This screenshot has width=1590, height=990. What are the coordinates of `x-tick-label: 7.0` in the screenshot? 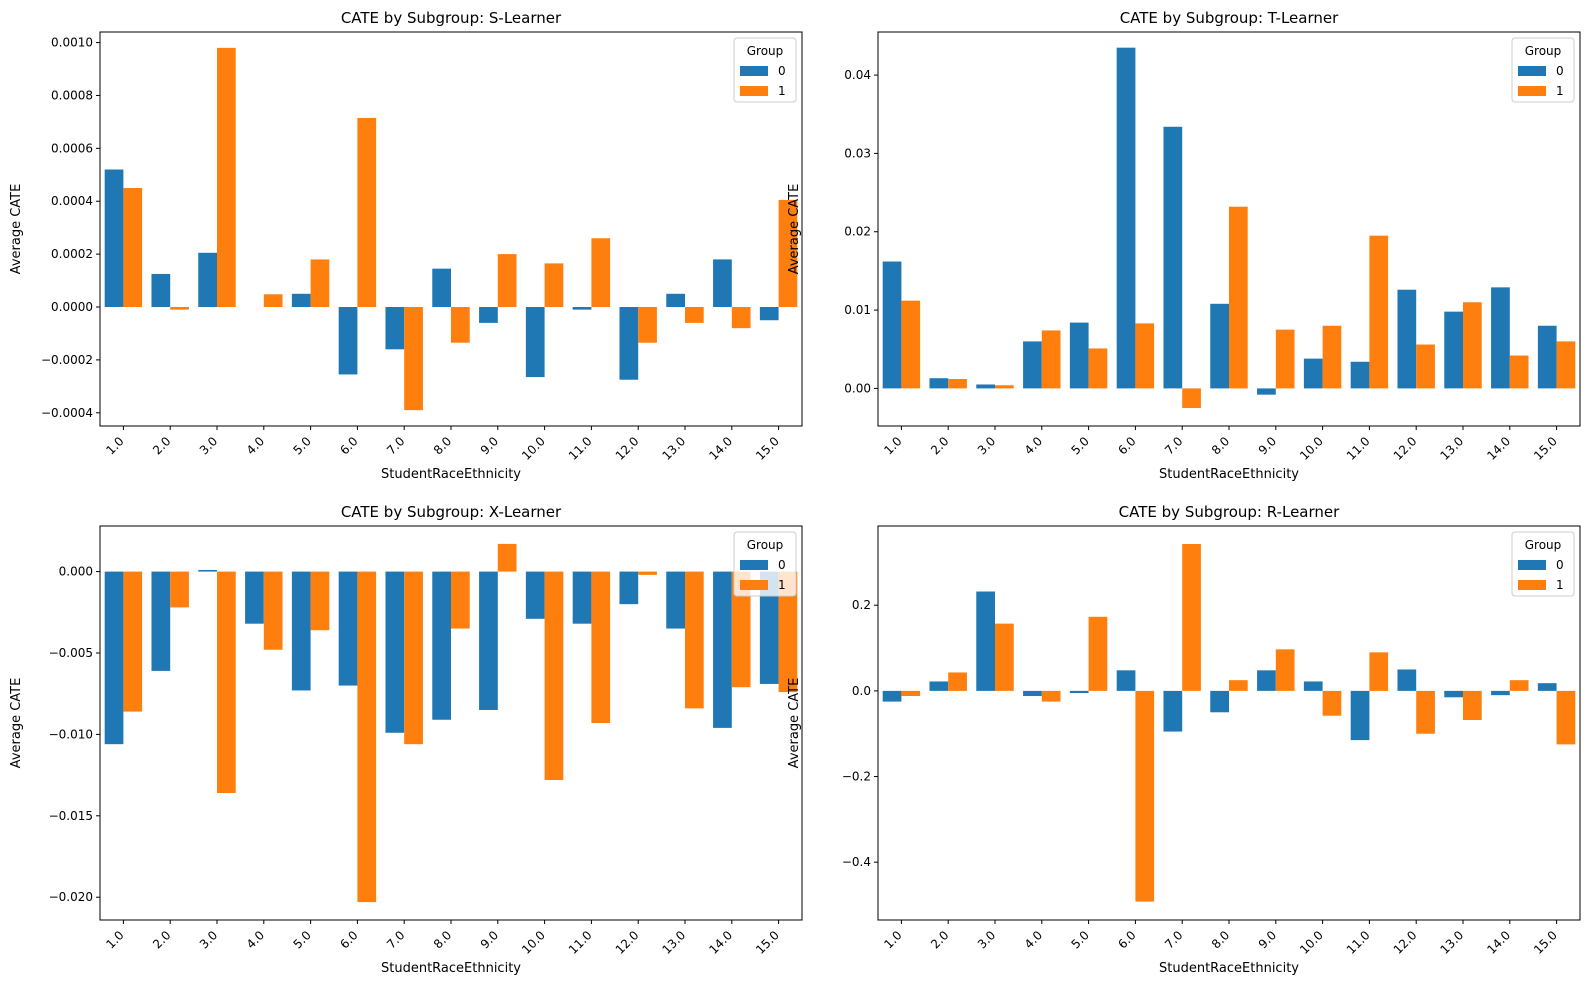 It's located at (395, 939).